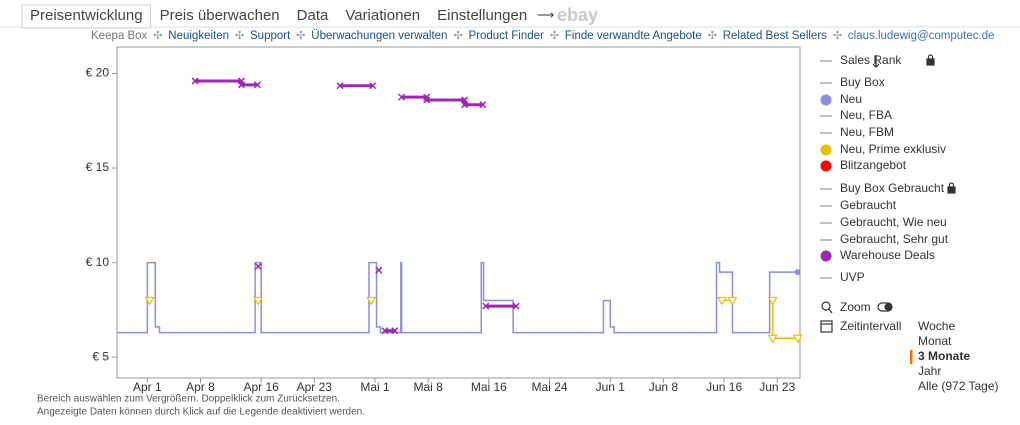 The height and width of the screenshot is (425, 1020). What do you see at coordinates (545, 15) in the screenshot?
I see `tab-arrow: ⟶` at bounding box center [545, 15].